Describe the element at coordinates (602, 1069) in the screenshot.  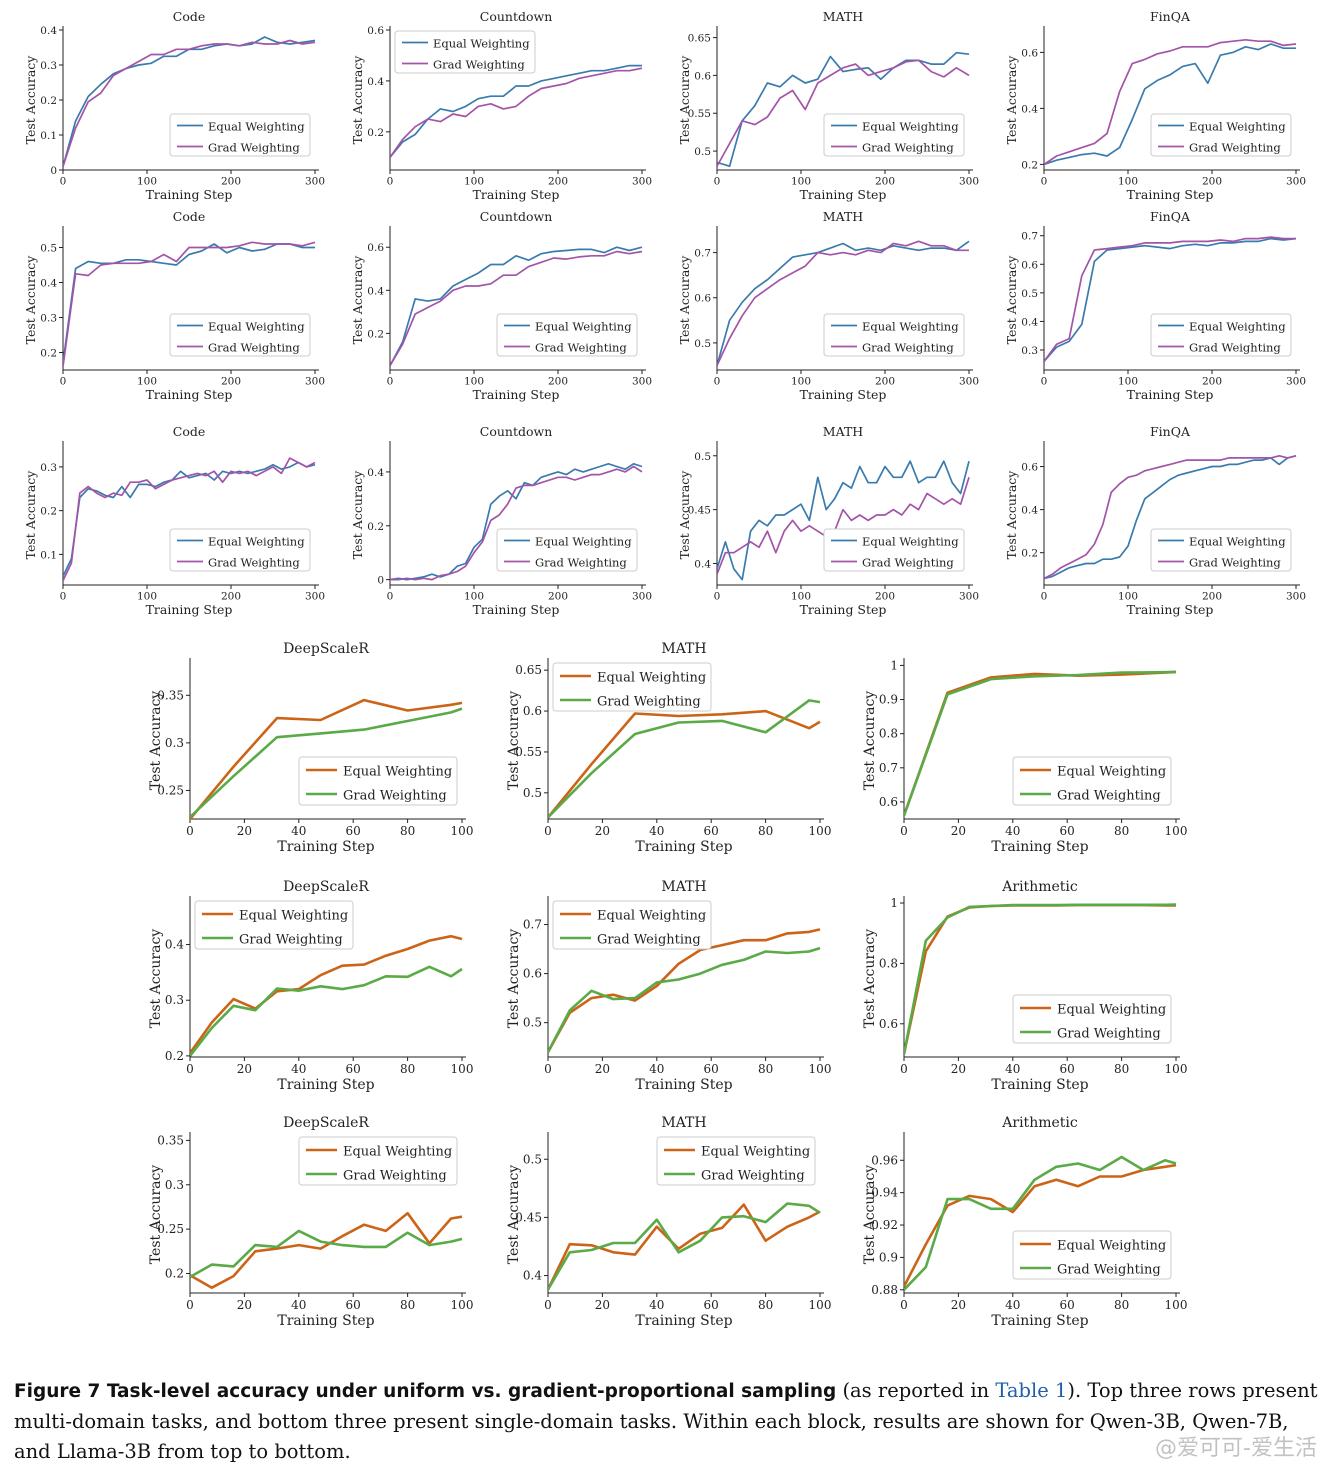
I see `x-tick-label: 20` at that location.